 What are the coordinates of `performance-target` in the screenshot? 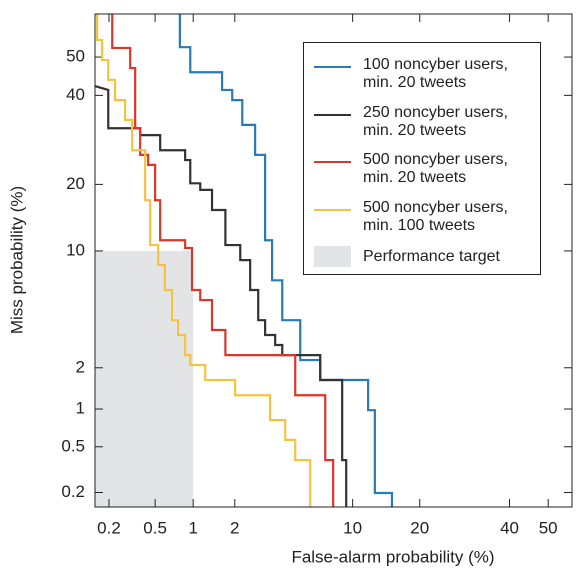 It's located at (144, 378).